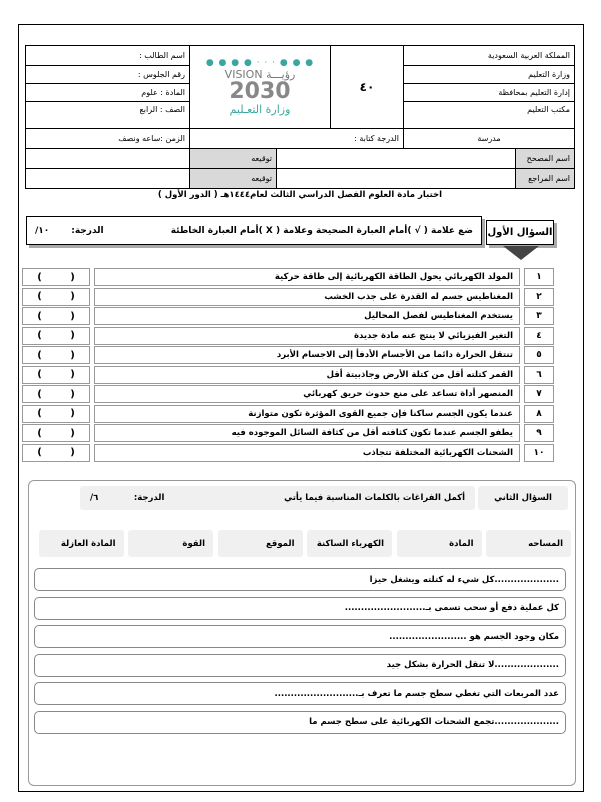 This screenshot has width=601, height=802. Describe the element at coordinates (545, 178) in the screenshot. I see `reviewer-label: اسم المراجع` at that location.